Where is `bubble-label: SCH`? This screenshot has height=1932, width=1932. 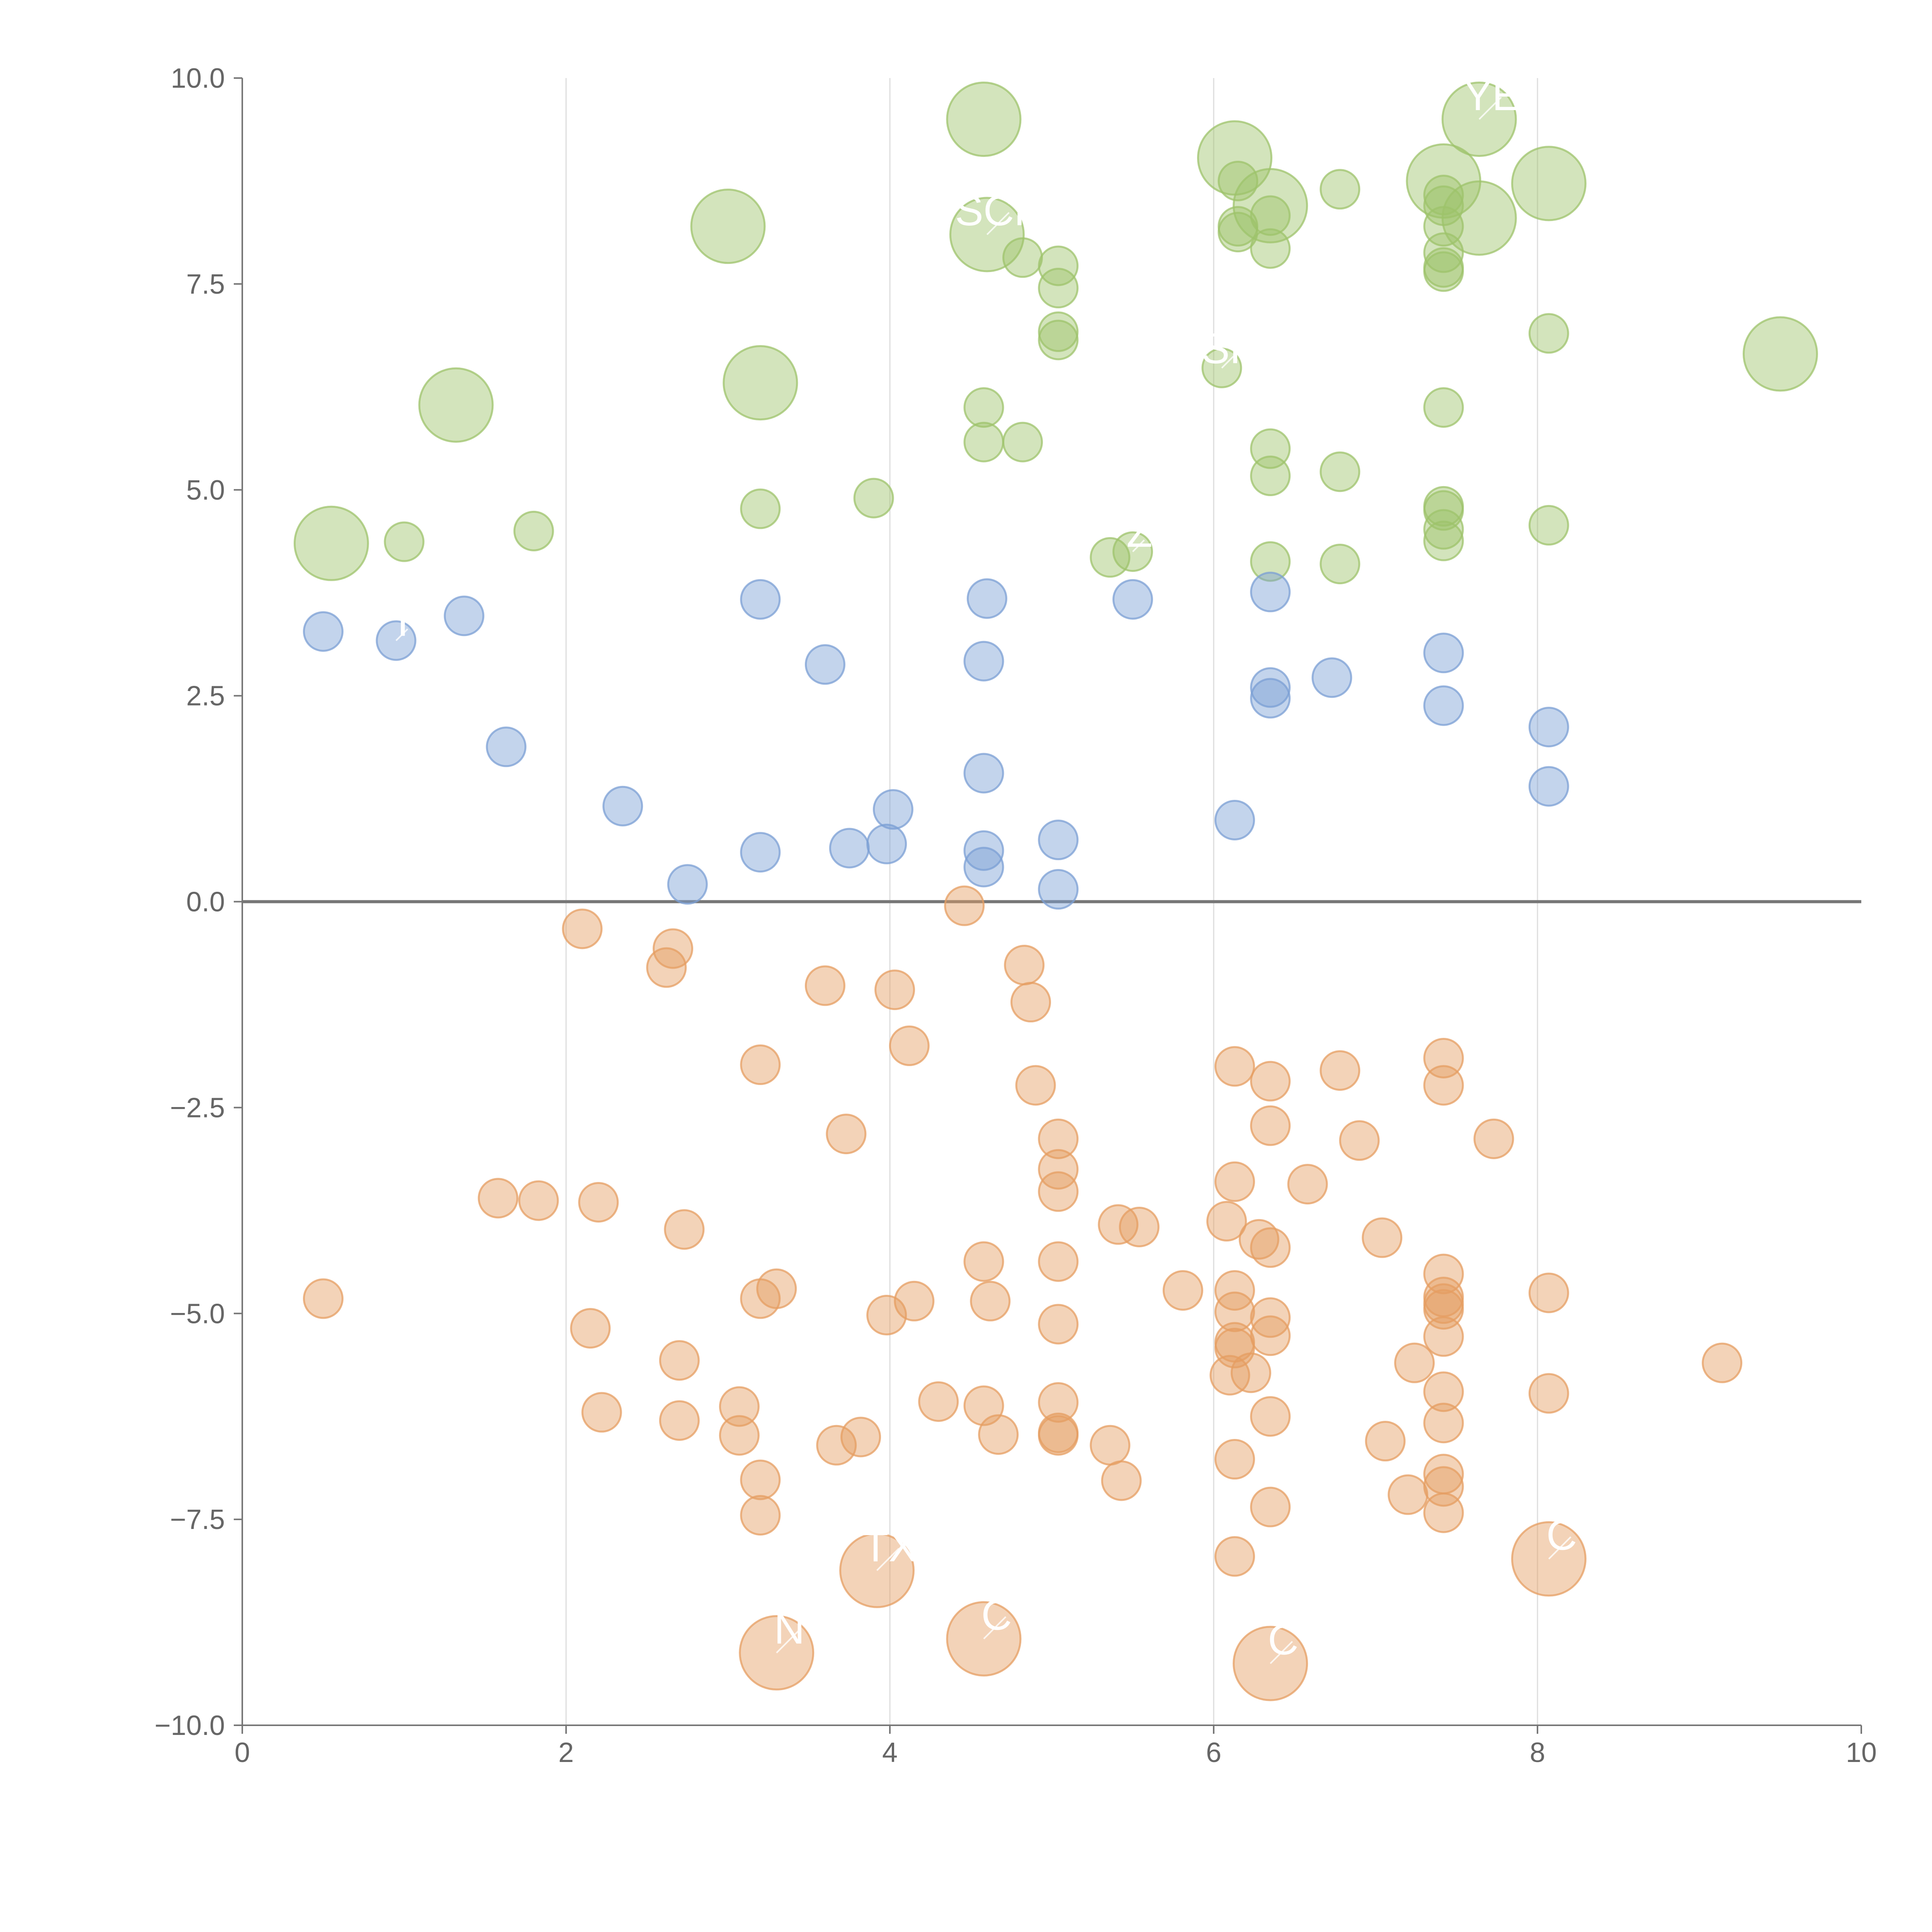
bubble-label: SCH is located at coordinates (1000, 211).